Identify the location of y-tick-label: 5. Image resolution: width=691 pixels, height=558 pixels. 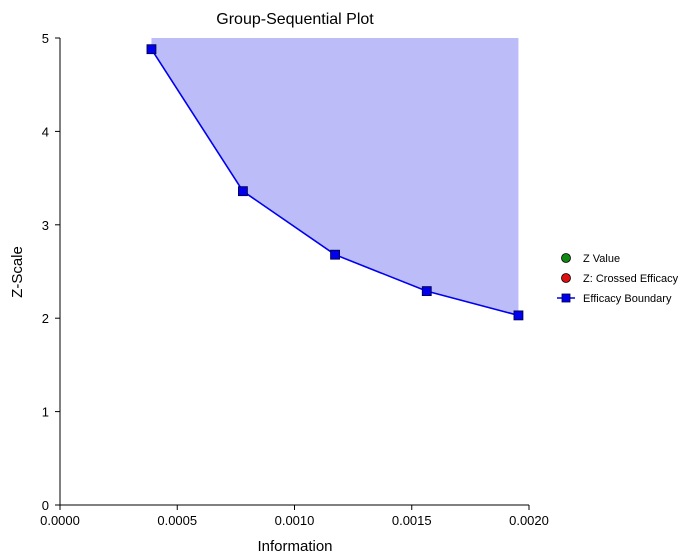
(45, 38).